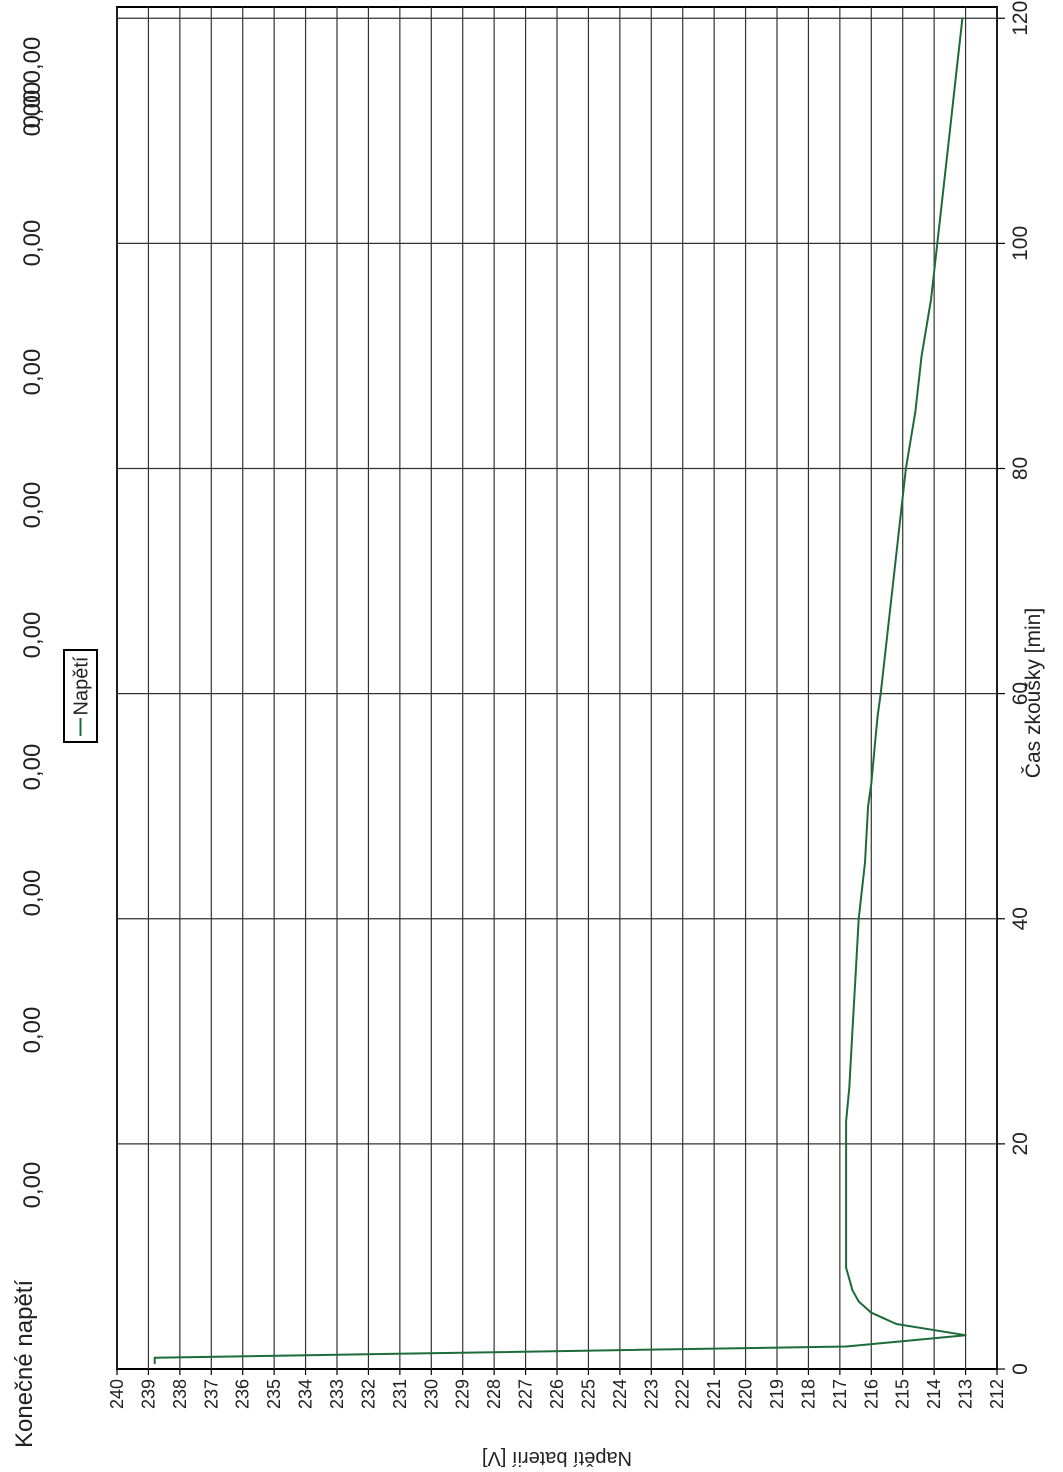  Describe the element at coordinates (32, 767) in the screenshot. I see `header-value-3: 0,00` at that location.